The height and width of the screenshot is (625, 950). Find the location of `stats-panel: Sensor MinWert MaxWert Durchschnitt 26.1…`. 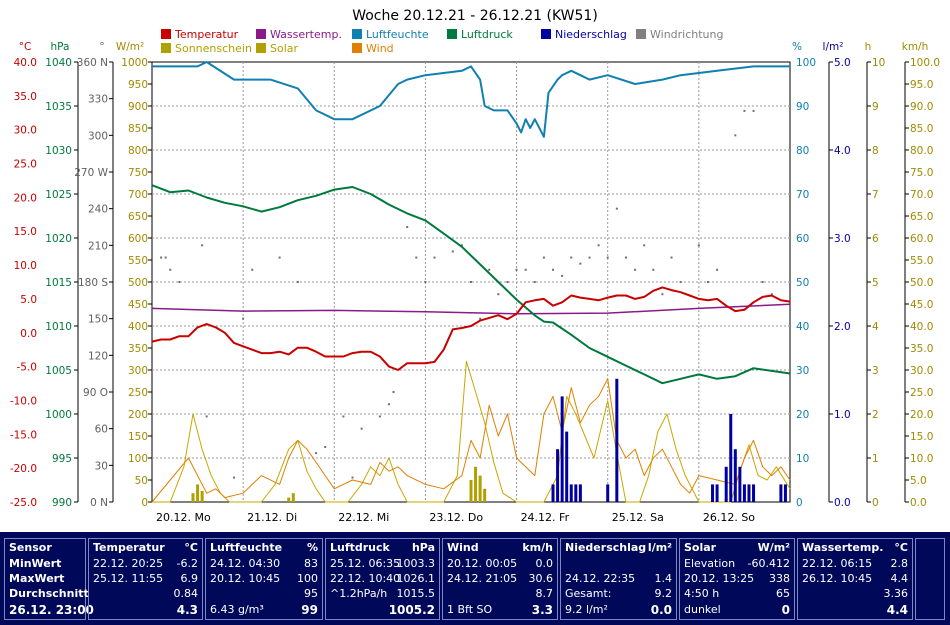

stats-panel: Sensor MinWert MaxWert Durchschnitt 26.1… is located at coordinates (475, 578).